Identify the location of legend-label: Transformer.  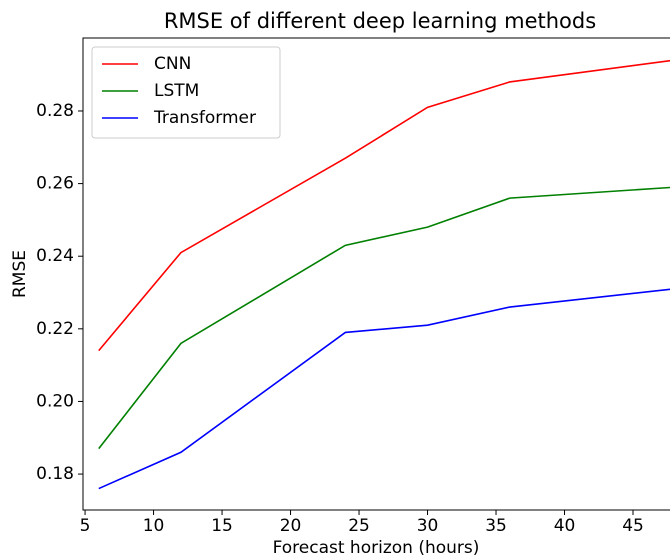
(204, 118).